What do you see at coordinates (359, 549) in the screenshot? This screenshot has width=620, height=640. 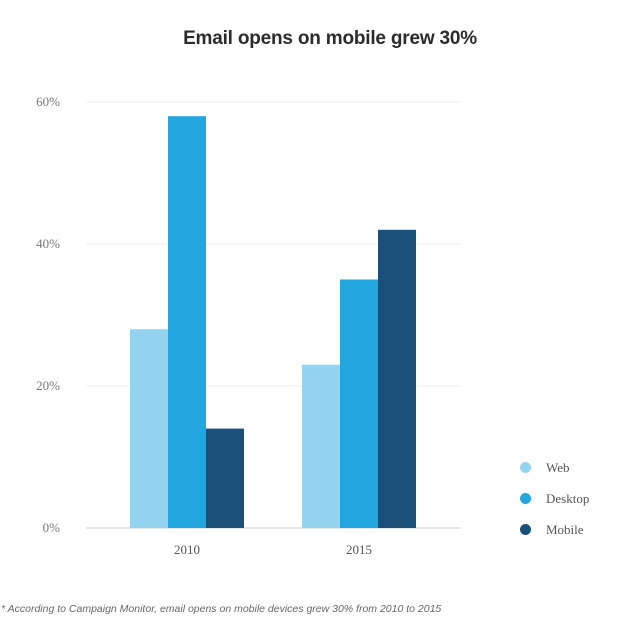 I see `x-tick-label-2015: 2015` at bounding box center [359, 549].